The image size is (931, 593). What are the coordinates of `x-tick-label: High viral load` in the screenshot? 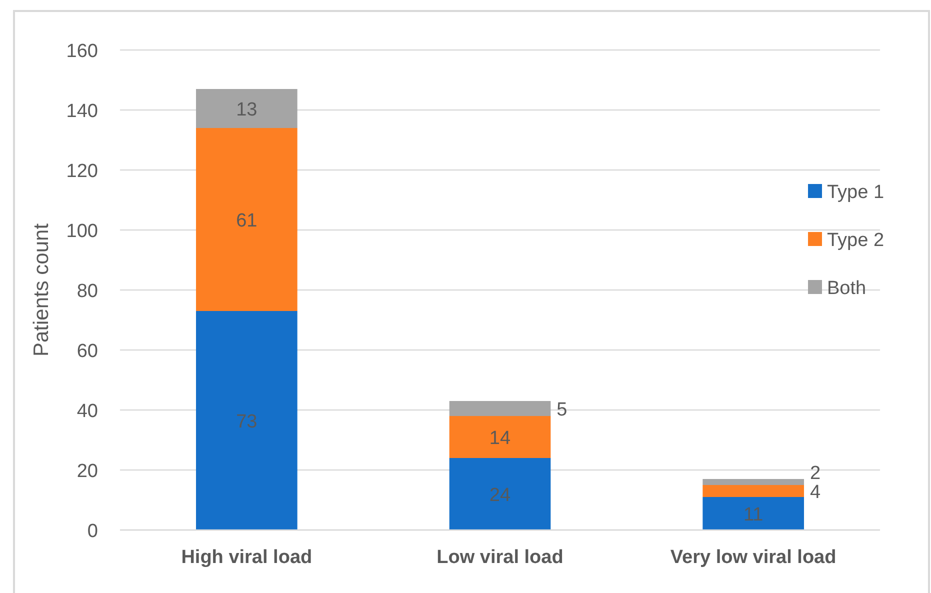 It's located at (246, 557).